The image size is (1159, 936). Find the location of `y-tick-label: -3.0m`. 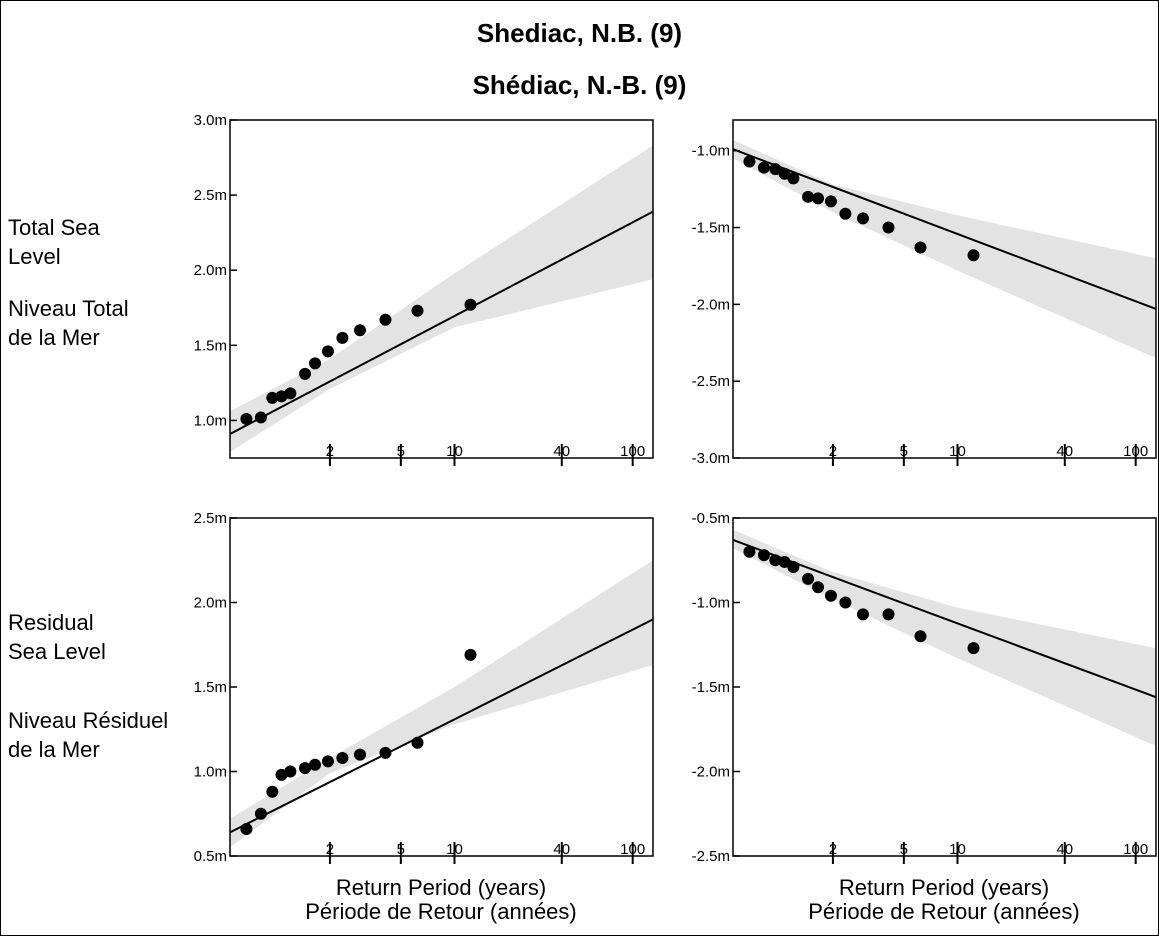

y-tick-label: -3.0m is located at coordinates (711, 458).